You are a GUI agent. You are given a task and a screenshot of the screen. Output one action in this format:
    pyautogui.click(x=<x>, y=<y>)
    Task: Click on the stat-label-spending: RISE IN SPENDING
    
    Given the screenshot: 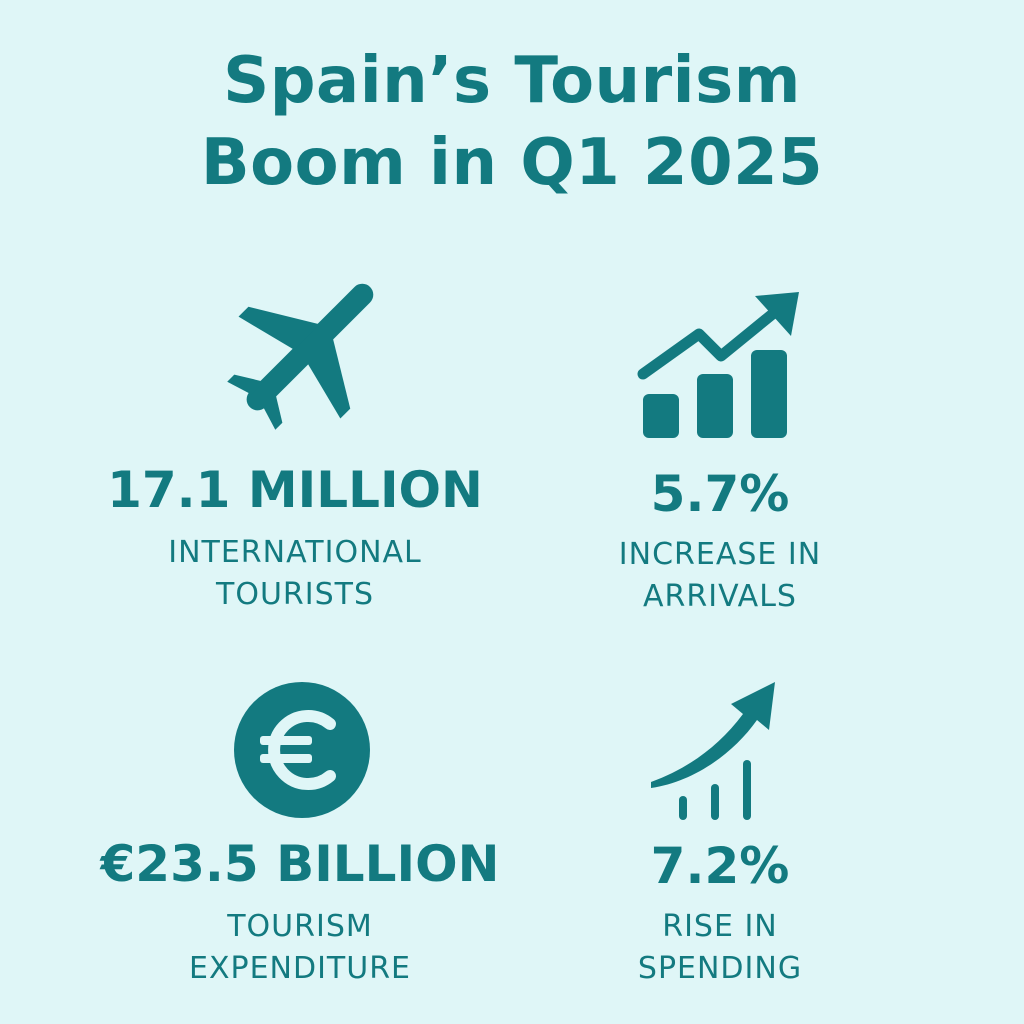 What is the action you would take?
    pyautogui.click(x=720, y=947)
    